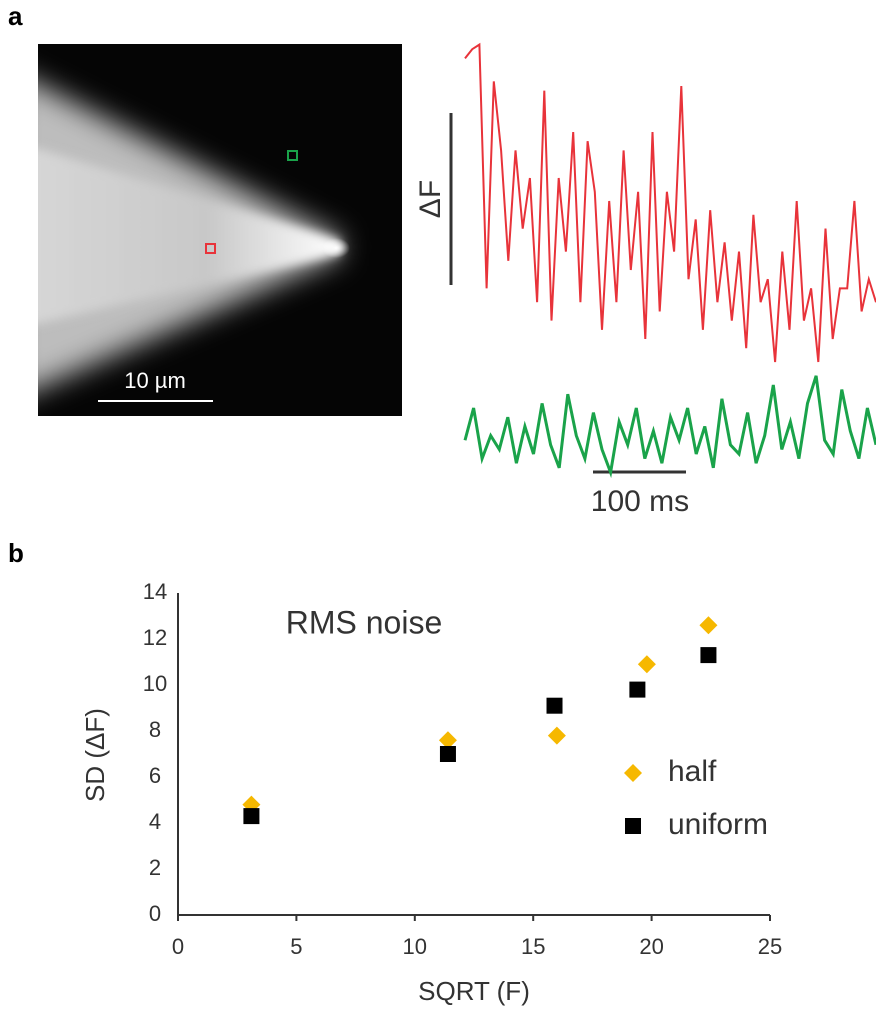  I want to click on y-tick-label: 10, so click(155, 683).